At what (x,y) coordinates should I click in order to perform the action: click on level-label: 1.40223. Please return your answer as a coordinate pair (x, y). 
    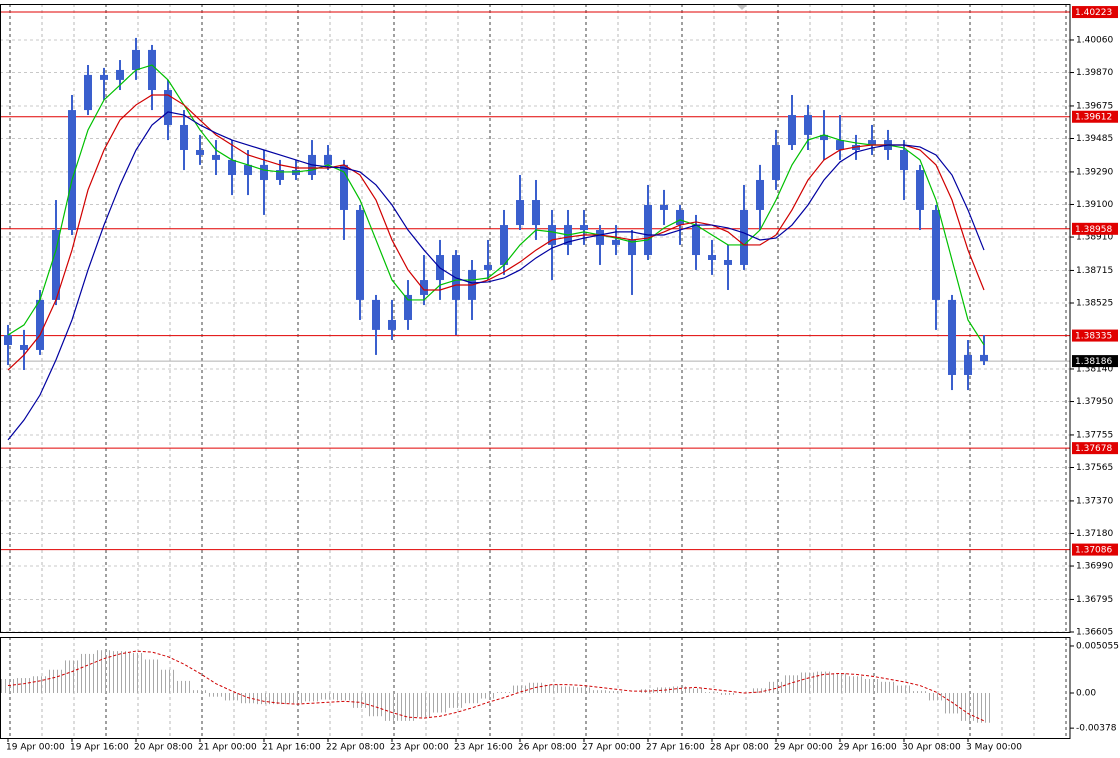
    Looking at the image, I should click on (1093, 13).